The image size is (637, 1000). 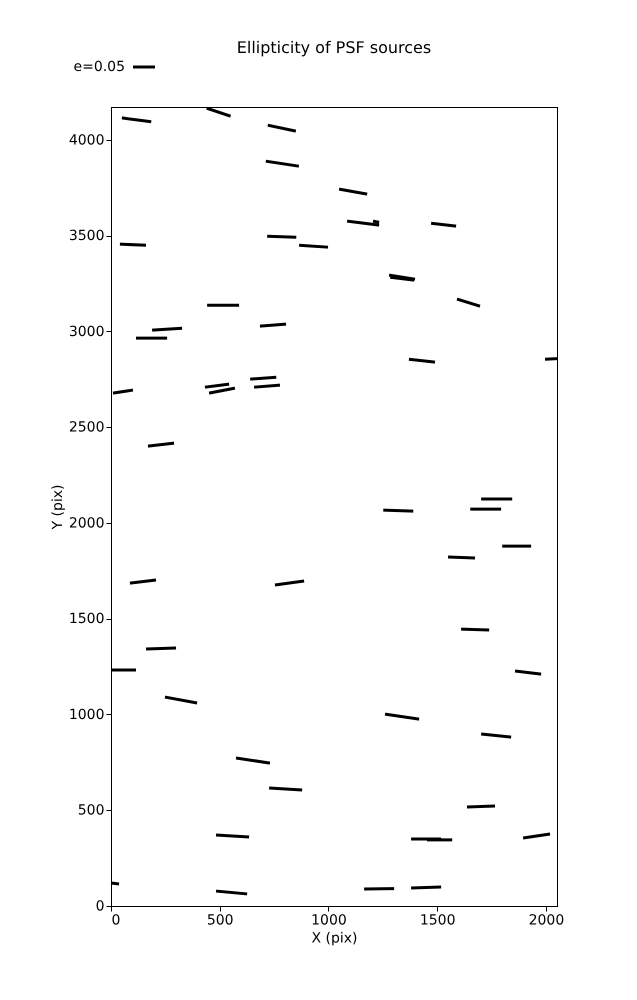 I want to click on x-tick-label: 500, so click(x=220, y=920).